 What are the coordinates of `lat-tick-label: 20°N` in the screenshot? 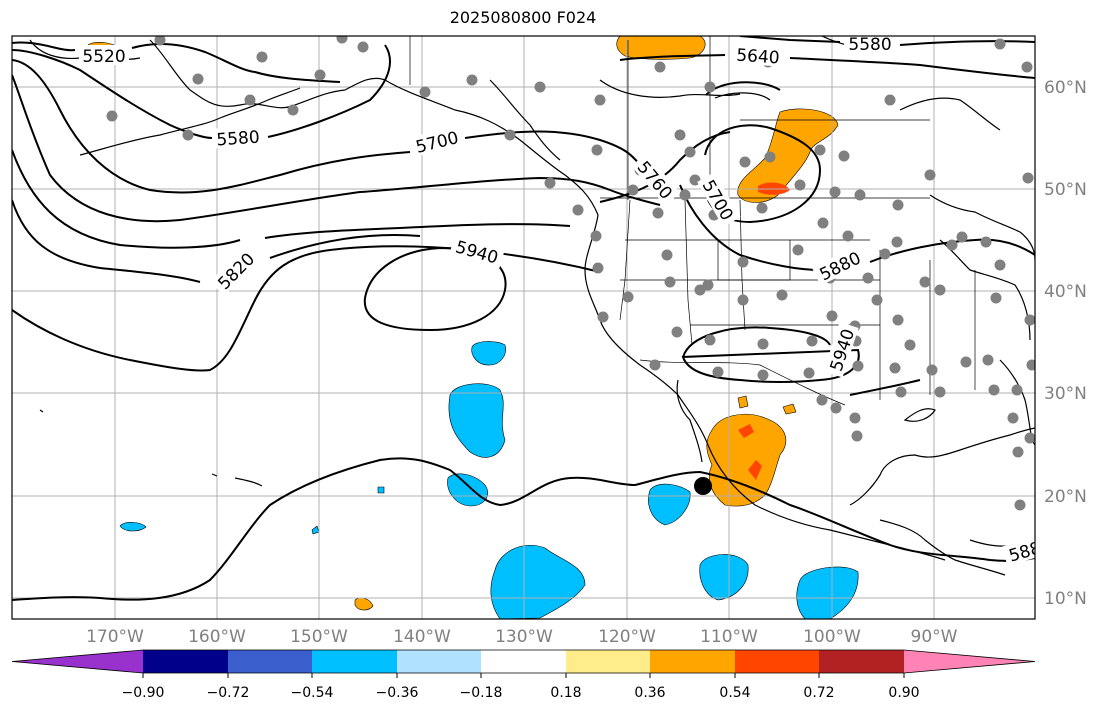 It's located at (1065, 497).